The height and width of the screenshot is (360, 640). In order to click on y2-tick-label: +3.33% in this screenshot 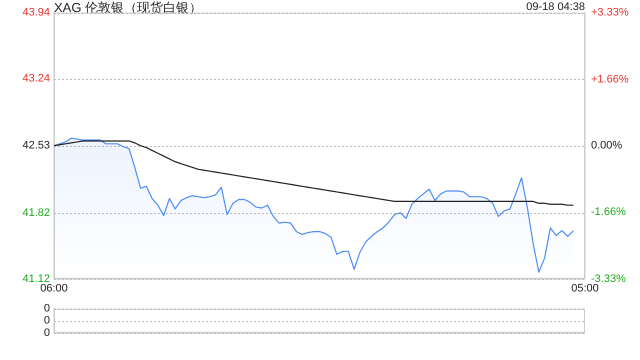, I will do `click(610, 12)`.